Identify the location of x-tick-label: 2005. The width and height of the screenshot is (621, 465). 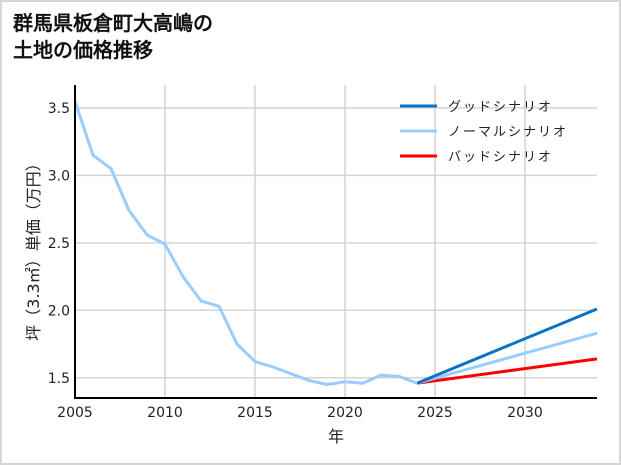
(75, 413).